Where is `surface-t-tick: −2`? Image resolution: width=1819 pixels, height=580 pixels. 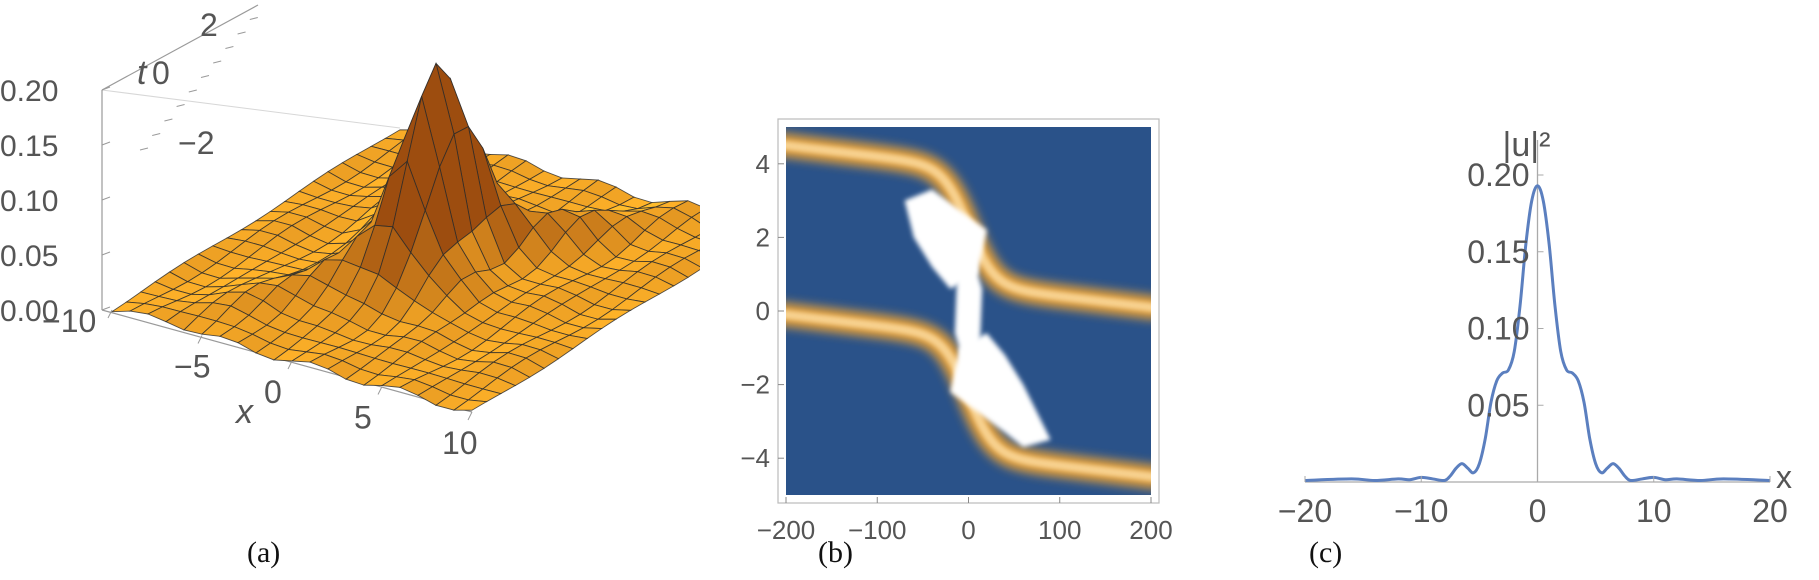
surface-t-tick: −2 is located at coordinates (196, 143).